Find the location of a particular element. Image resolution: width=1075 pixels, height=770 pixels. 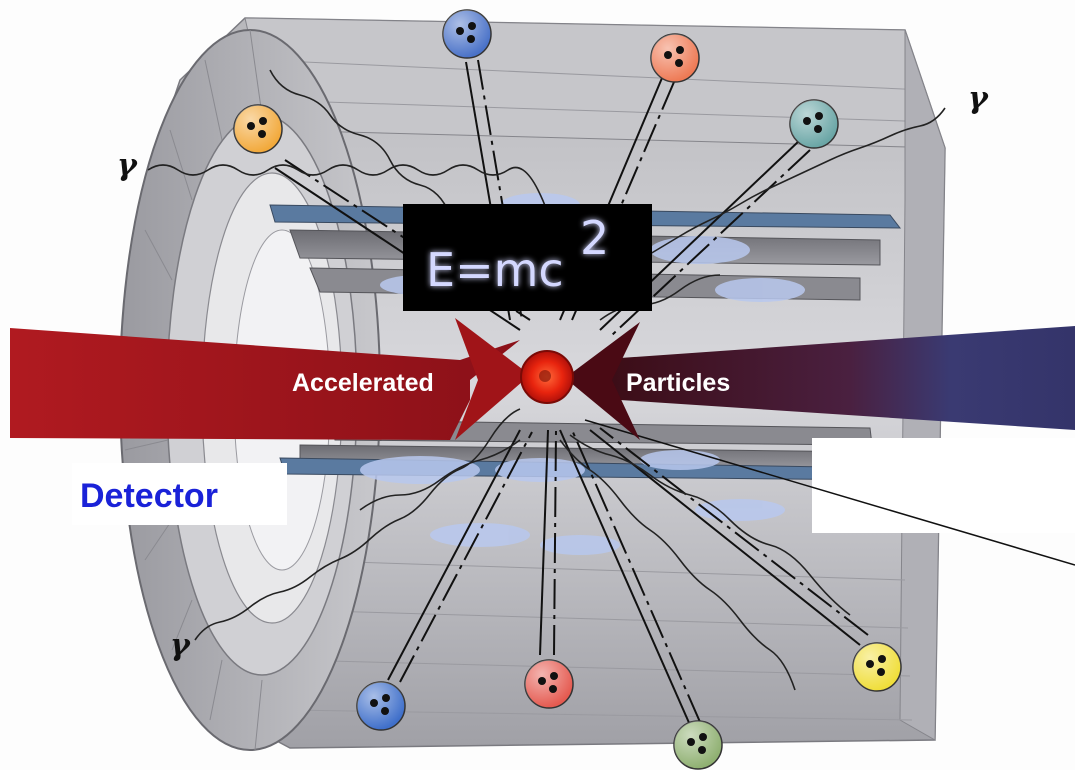

accelerated-label: Accelerated is located at coordinates (363, 383).